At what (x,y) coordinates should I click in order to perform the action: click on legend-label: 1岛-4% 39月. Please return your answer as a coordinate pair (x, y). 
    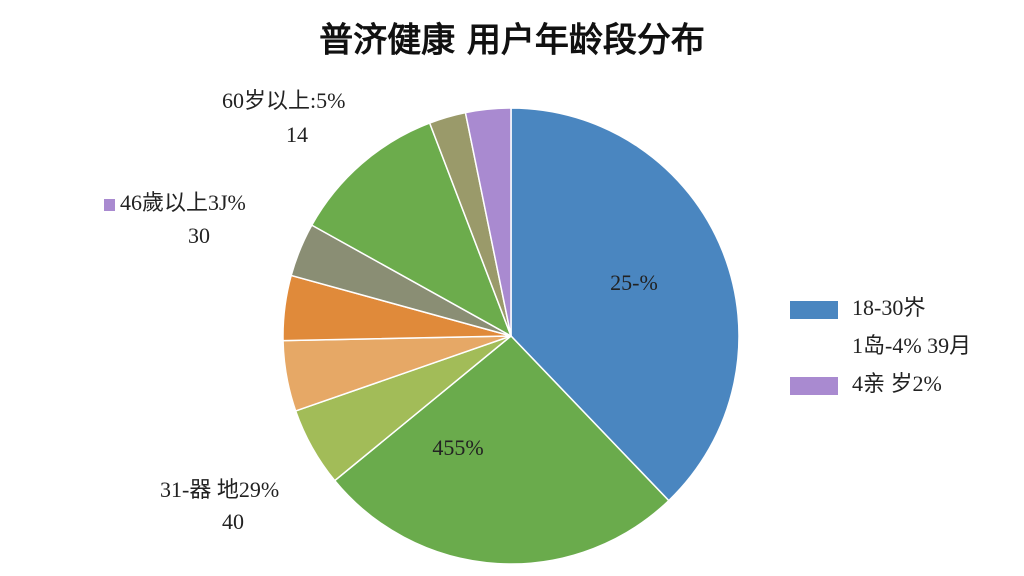
    Looking at the image, I should click on (911, 345).